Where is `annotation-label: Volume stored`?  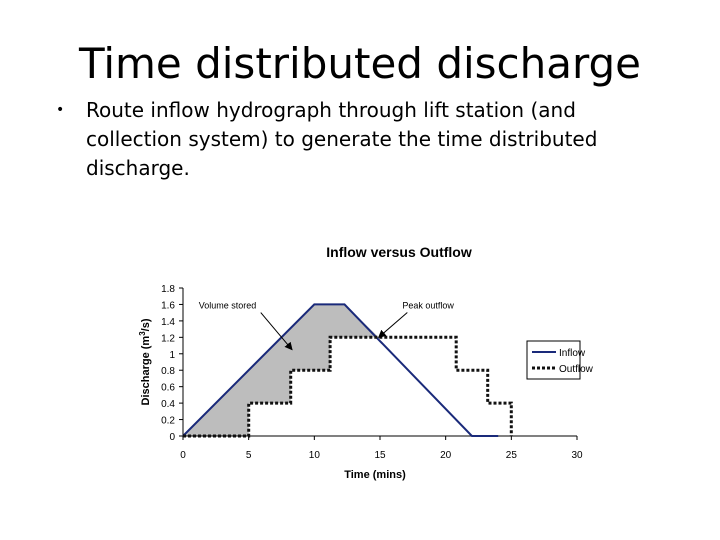
annotation-label: Volume stored is located at coordinates (228, 306).